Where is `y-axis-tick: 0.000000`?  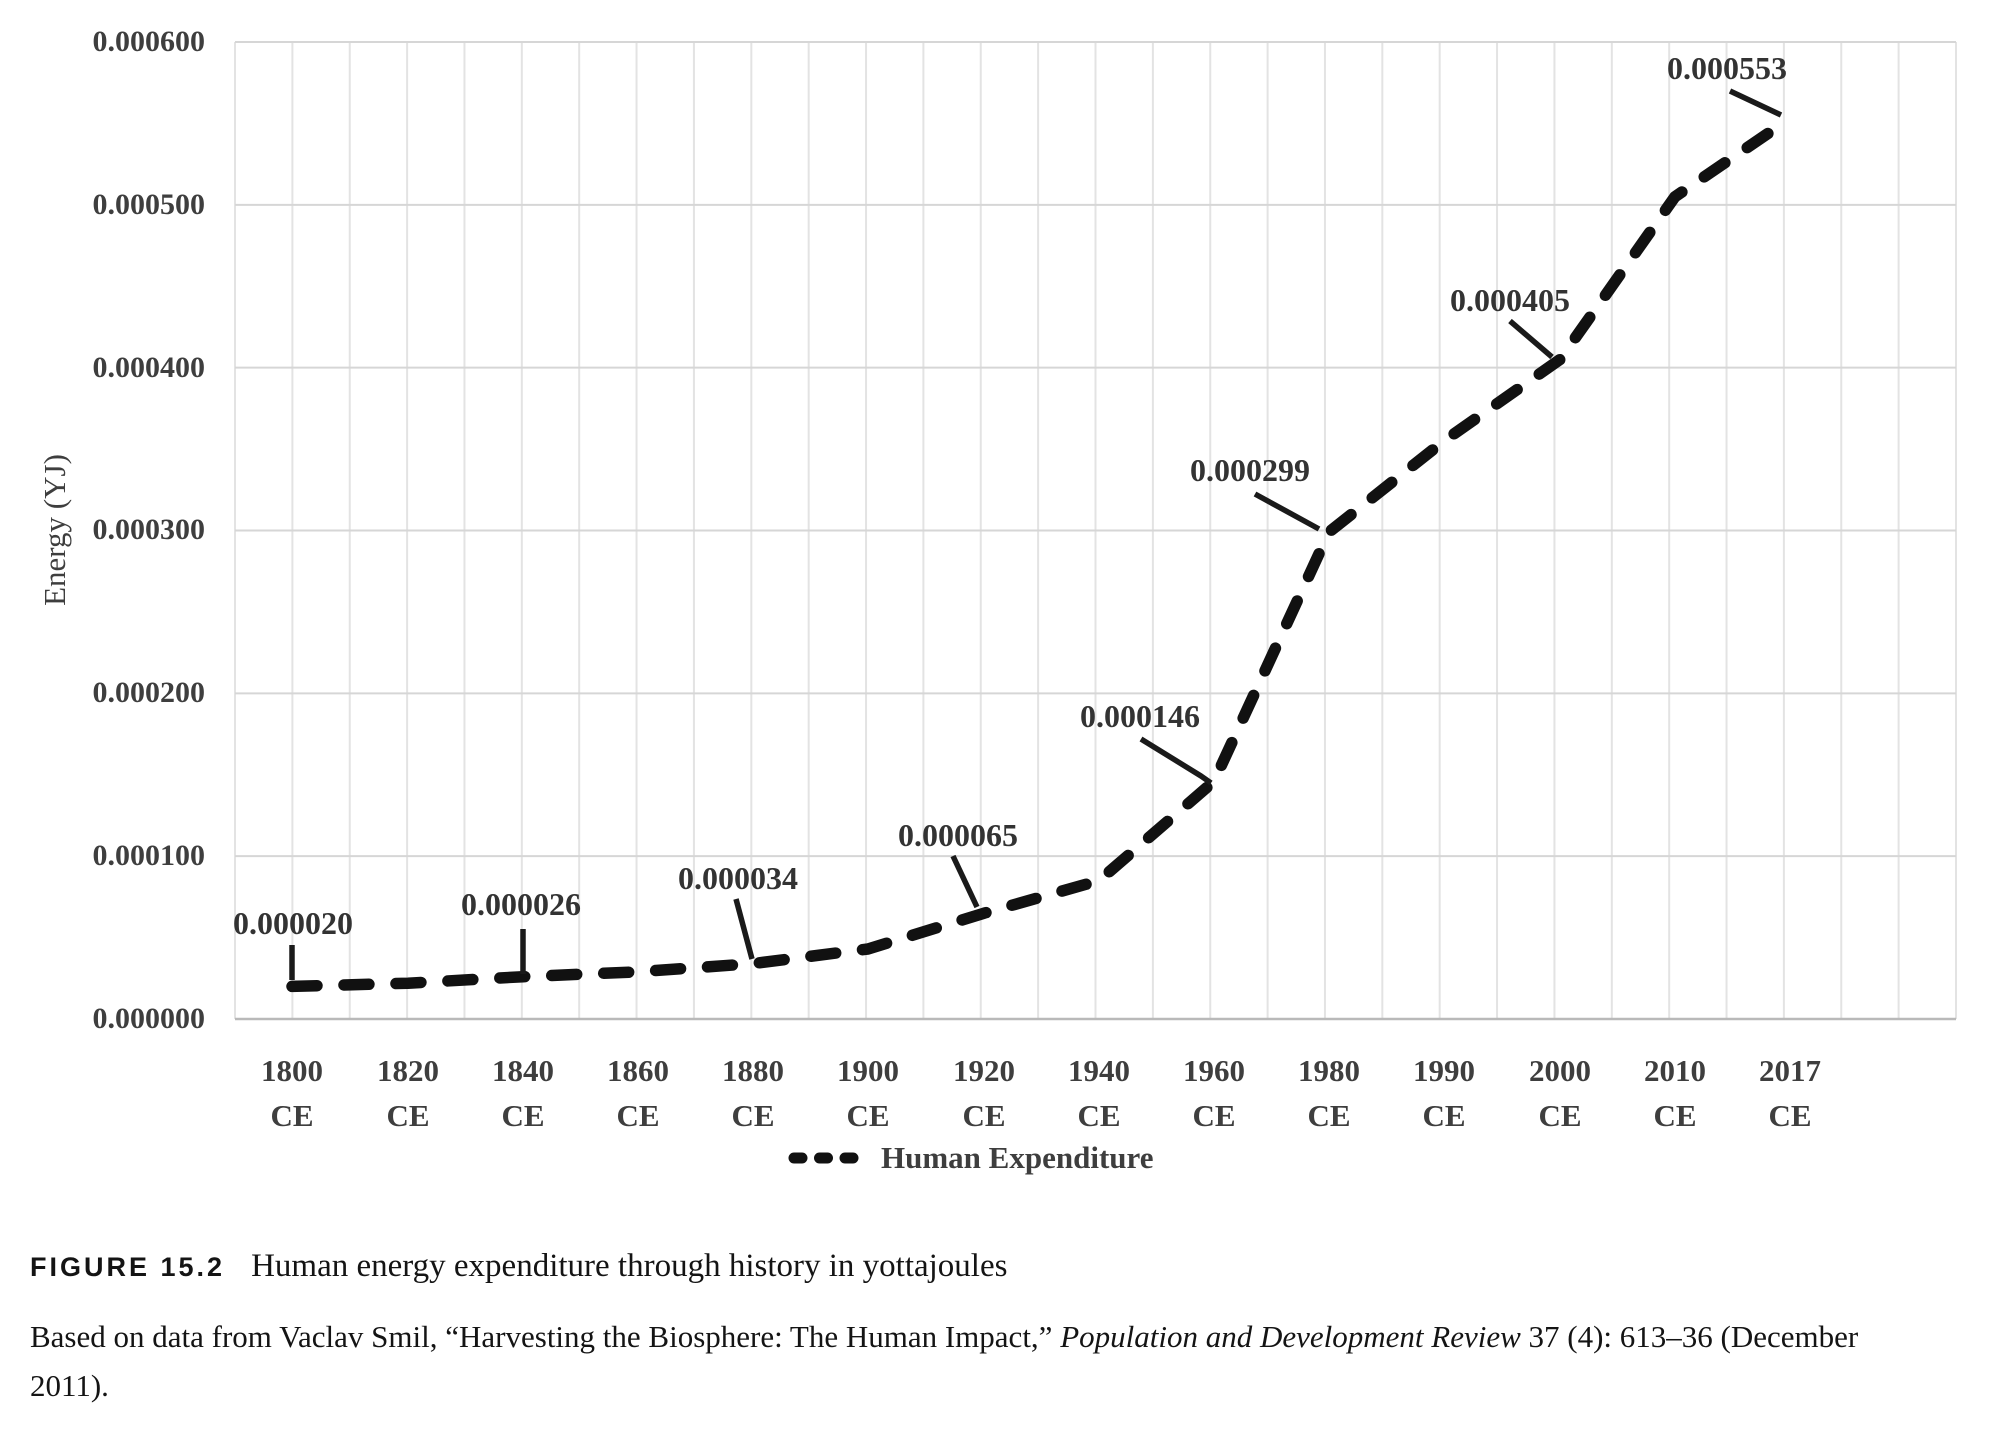 y-axis-tick: 0.000000 is located at coordinates (149, 1018).